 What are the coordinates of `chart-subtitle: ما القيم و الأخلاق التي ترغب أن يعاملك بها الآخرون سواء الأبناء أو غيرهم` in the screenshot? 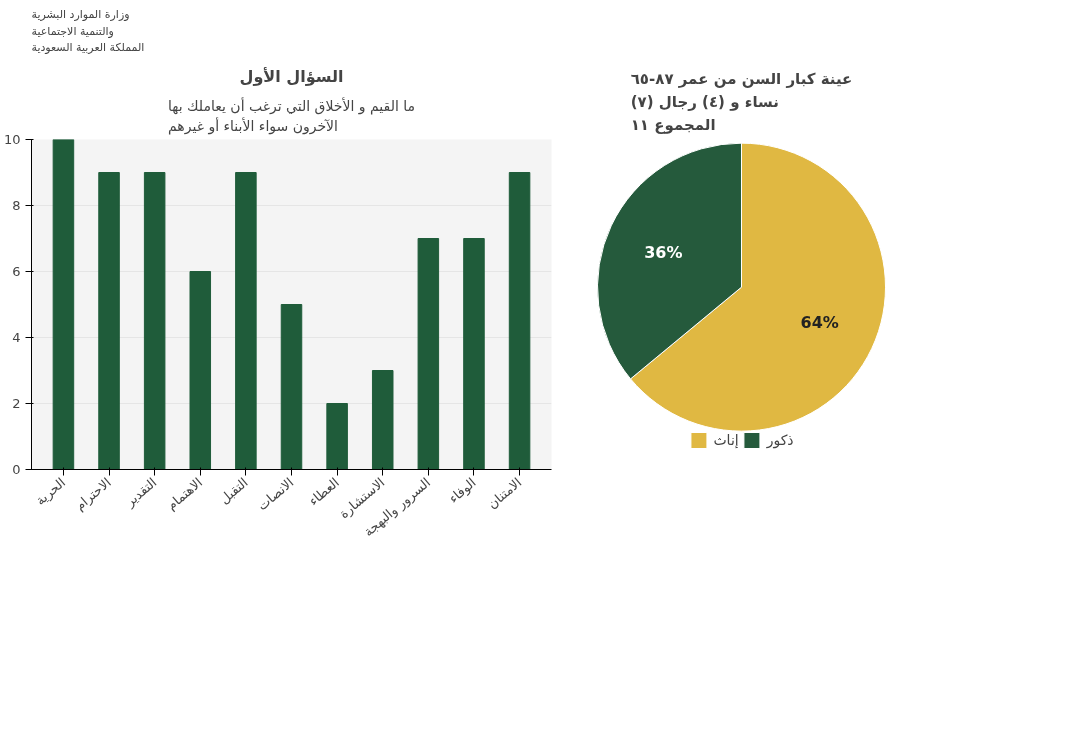 It's located at (291, 116).